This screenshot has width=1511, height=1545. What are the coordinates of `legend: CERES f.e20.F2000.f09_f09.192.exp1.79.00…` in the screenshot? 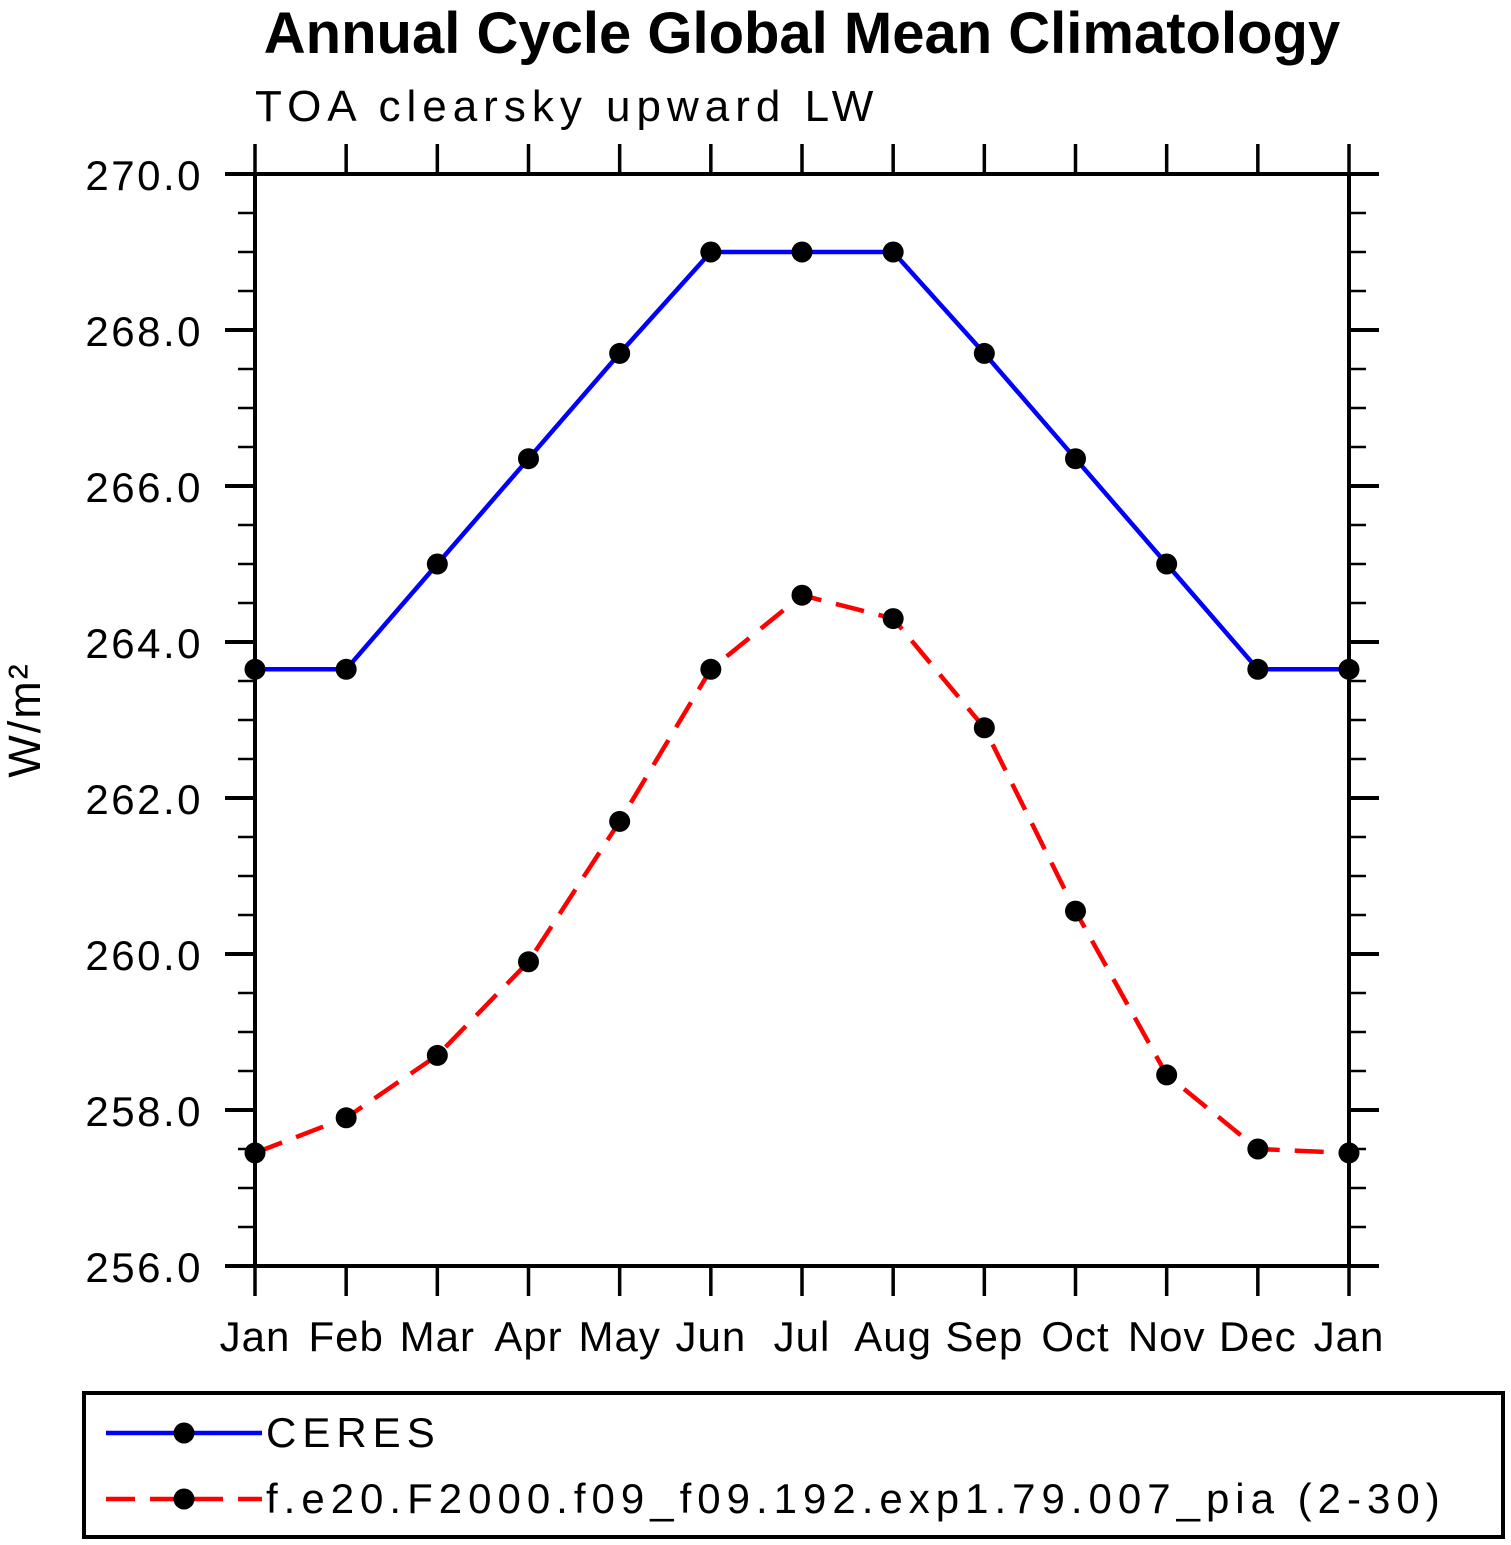 It's located at (793, 1465).